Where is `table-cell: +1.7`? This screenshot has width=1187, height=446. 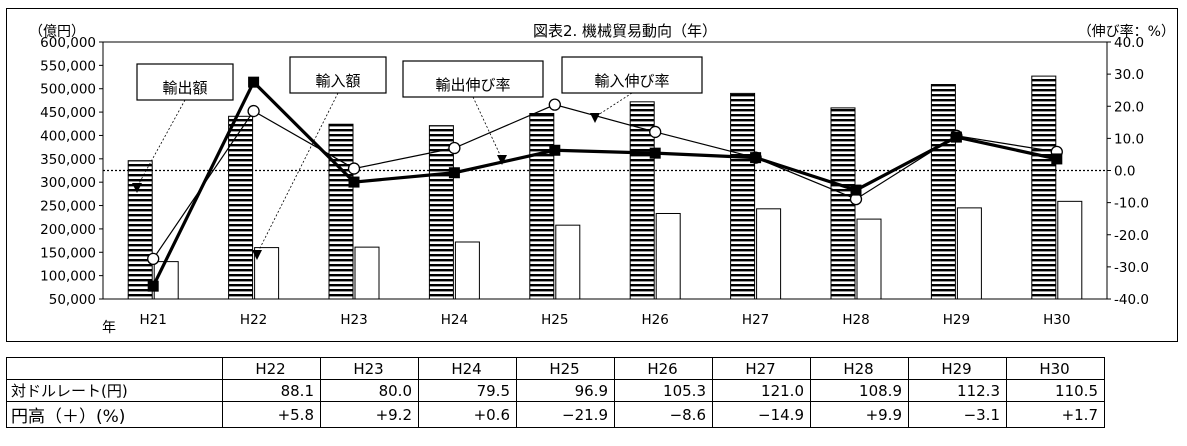
table-cell: +1.7 is located at coordinates (1055, 414).